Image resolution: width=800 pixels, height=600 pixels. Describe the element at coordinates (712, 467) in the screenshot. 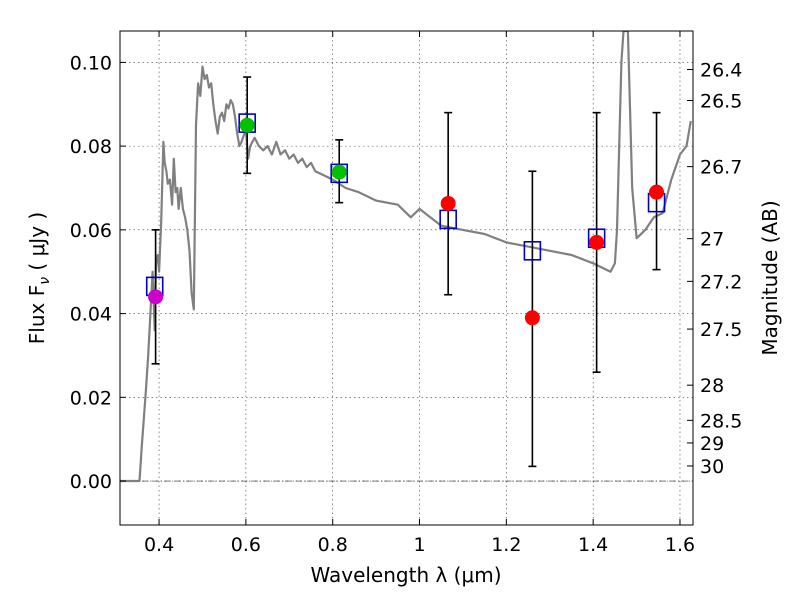

I see `magnitude-tick-label: 30` at that location.